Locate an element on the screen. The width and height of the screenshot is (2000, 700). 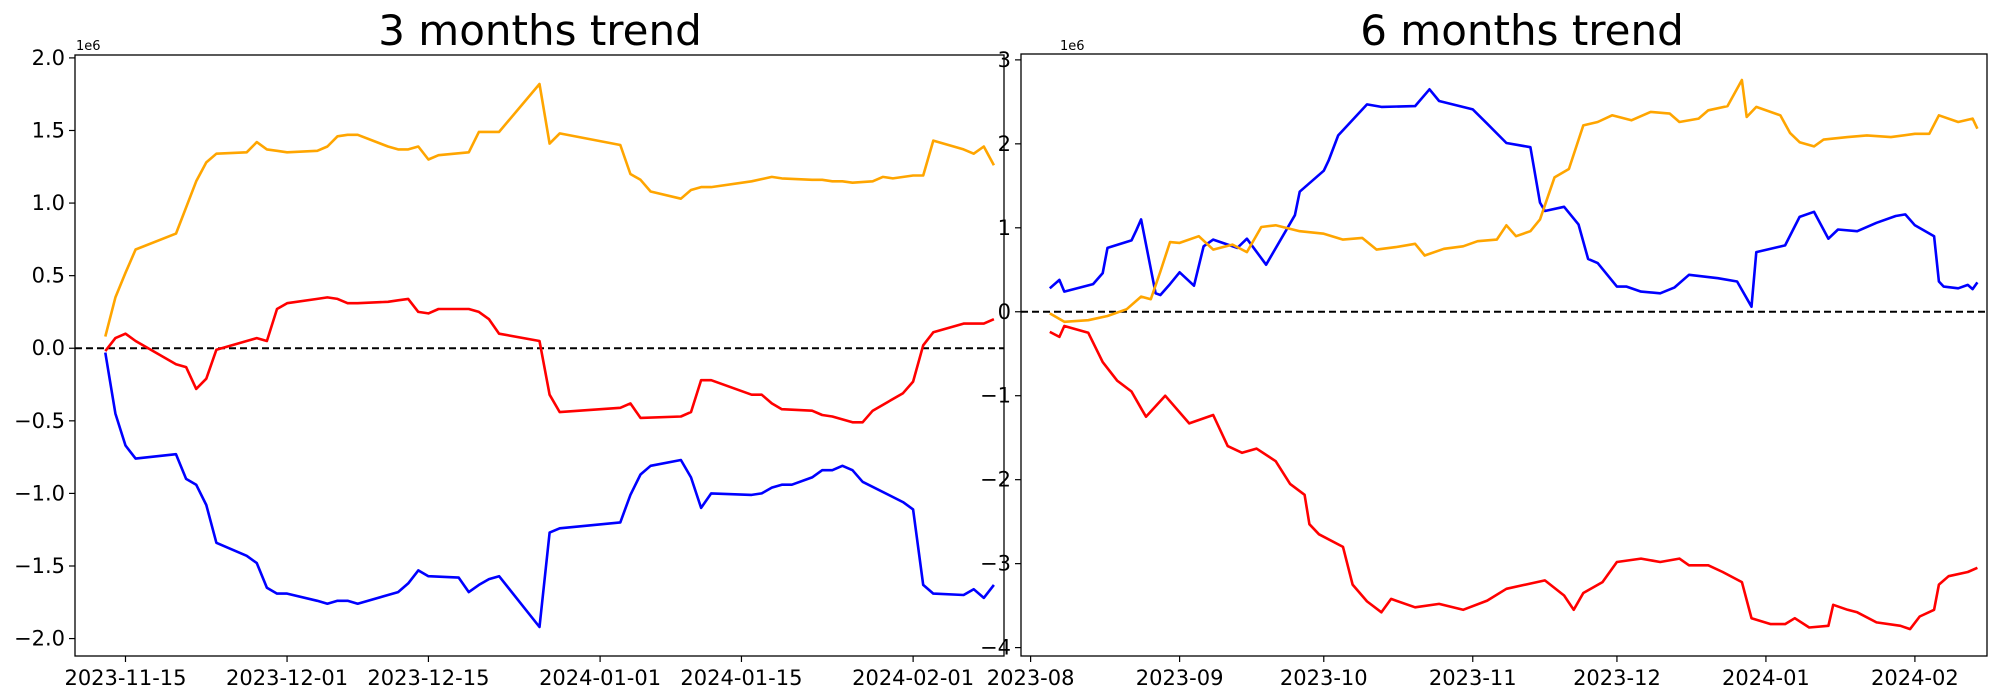
x-tick-label: 2023-09 is located at coordinates (1180, 678).